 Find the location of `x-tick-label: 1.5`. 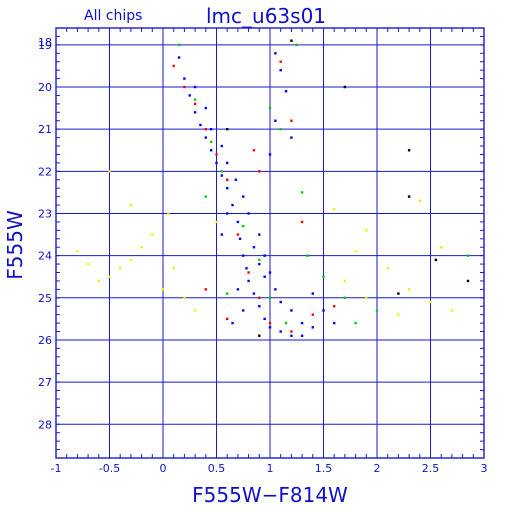

x-tick-label: 1.5 is located at coordinates (324, 468).